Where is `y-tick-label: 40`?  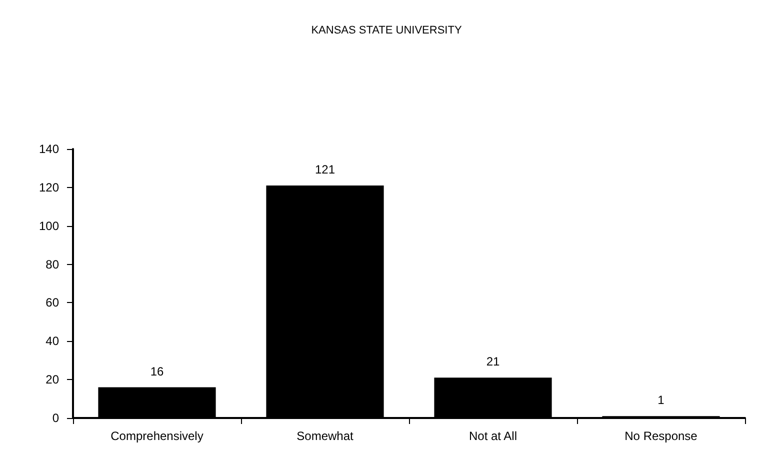
y-tick-label: 40 is located at coordinates (53, 341).